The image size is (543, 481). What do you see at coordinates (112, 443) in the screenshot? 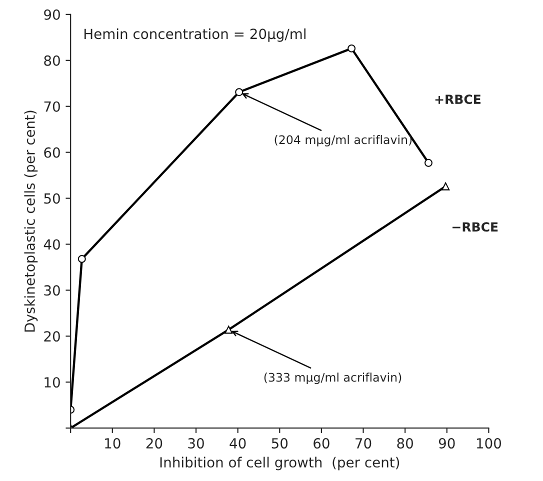
I see `x-tick-label: 10` at bounding box center [112, 443].